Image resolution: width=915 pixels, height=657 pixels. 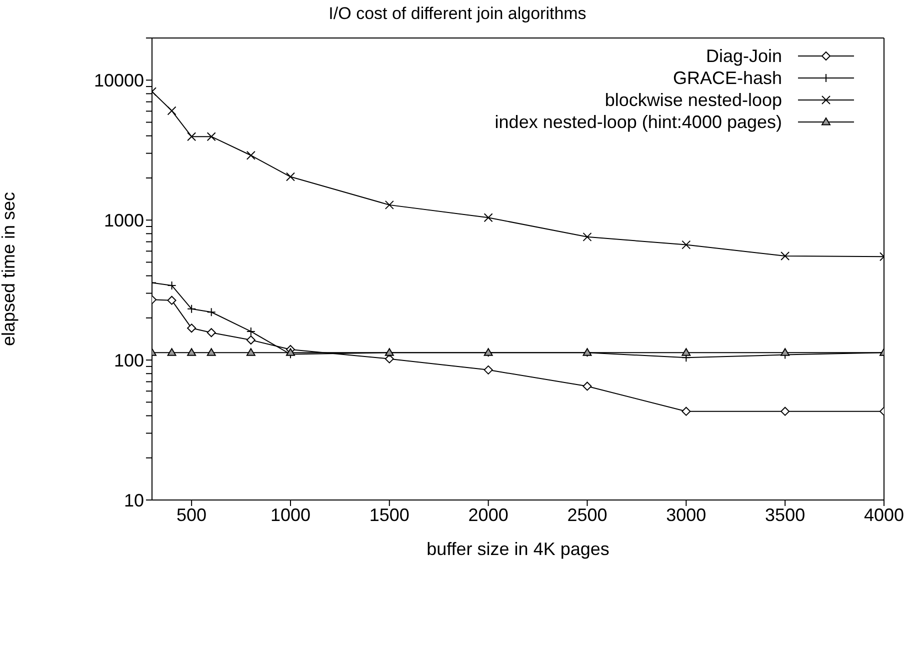 I want to click on legend-label: GRACE-hash, so click(x=727, y=78).